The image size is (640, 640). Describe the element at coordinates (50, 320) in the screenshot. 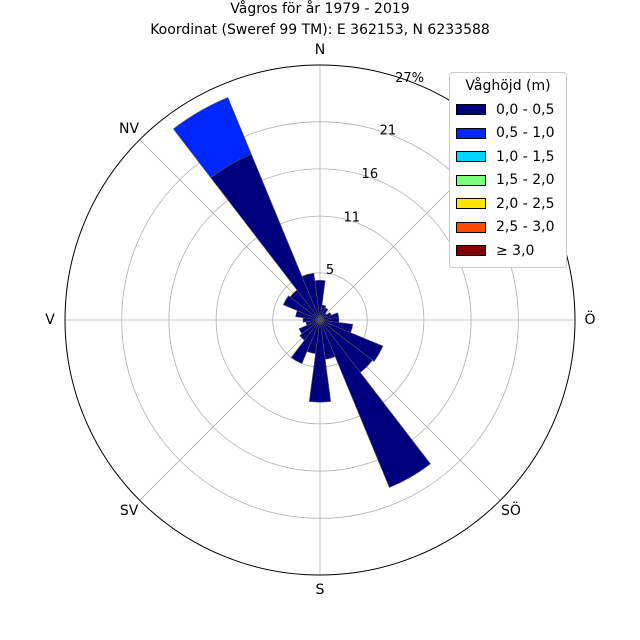

I see `direction-label-6: V` at that location.